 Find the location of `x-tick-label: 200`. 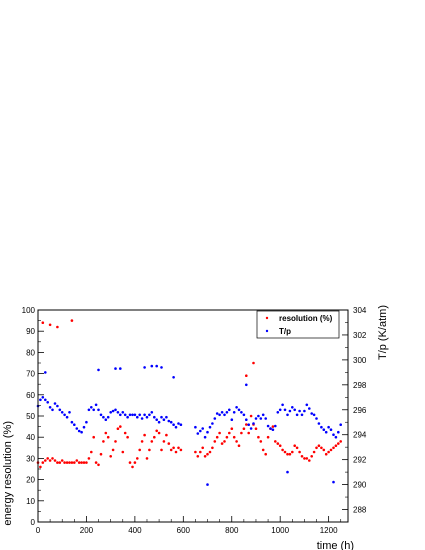

x-tick-label: 200 is located at coordinates (87, 530).